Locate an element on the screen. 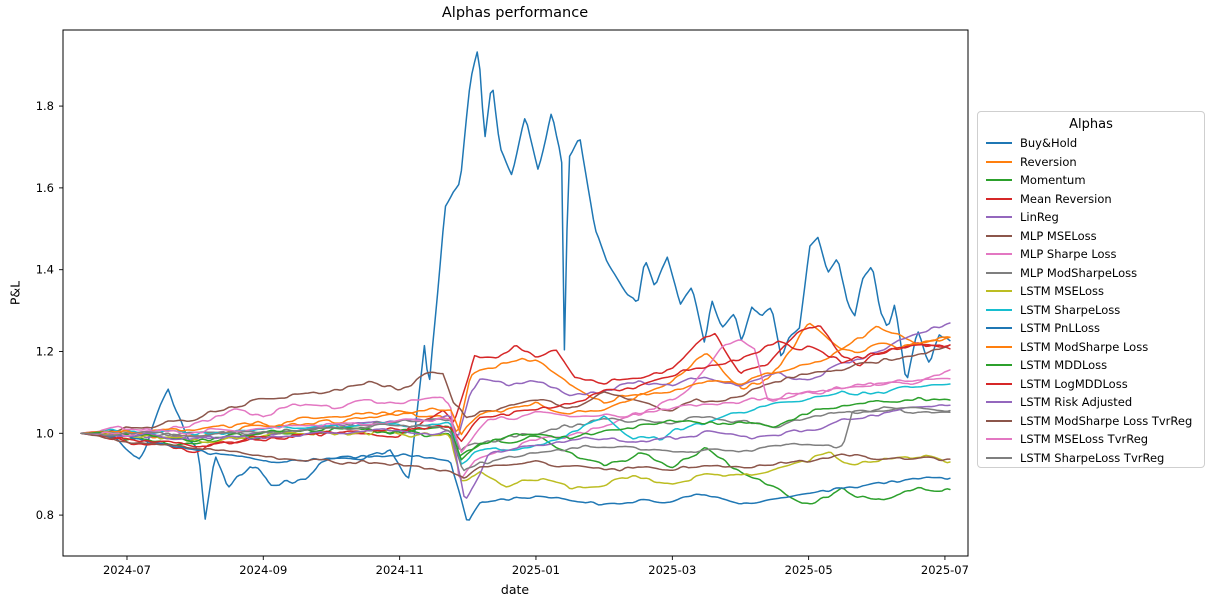  legend-item: LSTM MSELoss is located at coordinates (1091, 291).